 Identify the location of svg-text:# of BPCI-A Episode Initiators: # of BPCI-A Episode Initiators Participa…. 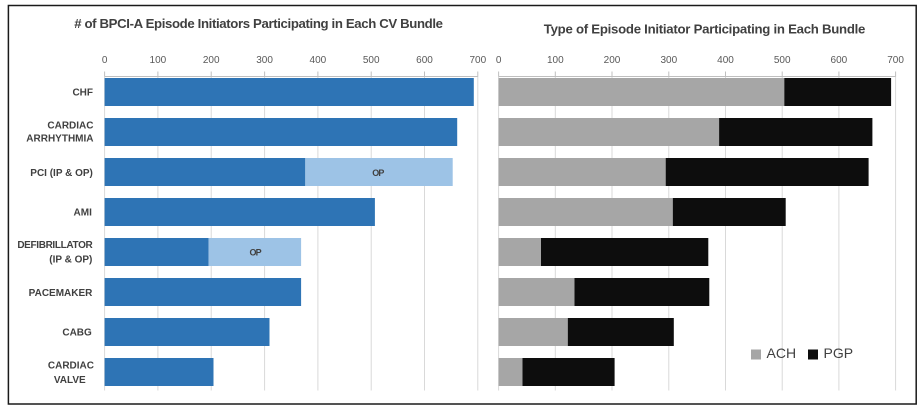
(258, 23).